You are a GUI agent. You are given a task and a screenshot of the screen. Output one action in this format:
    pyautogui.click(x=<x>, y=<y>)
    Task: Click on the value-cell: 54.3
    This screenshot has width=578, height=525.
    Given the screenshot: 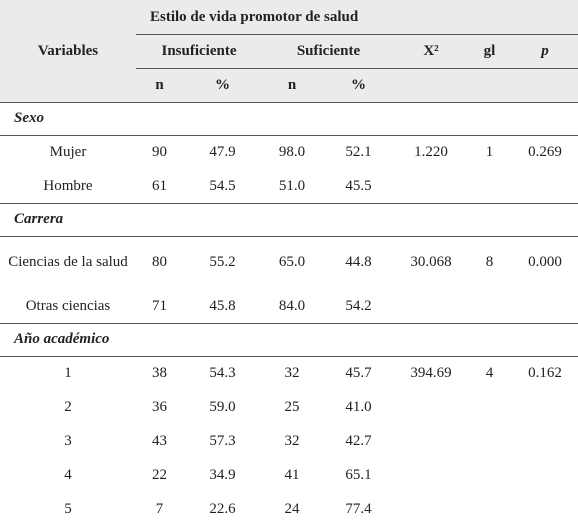 What is the action you would take?
    pyautogui.click(x=222, y=372)
    